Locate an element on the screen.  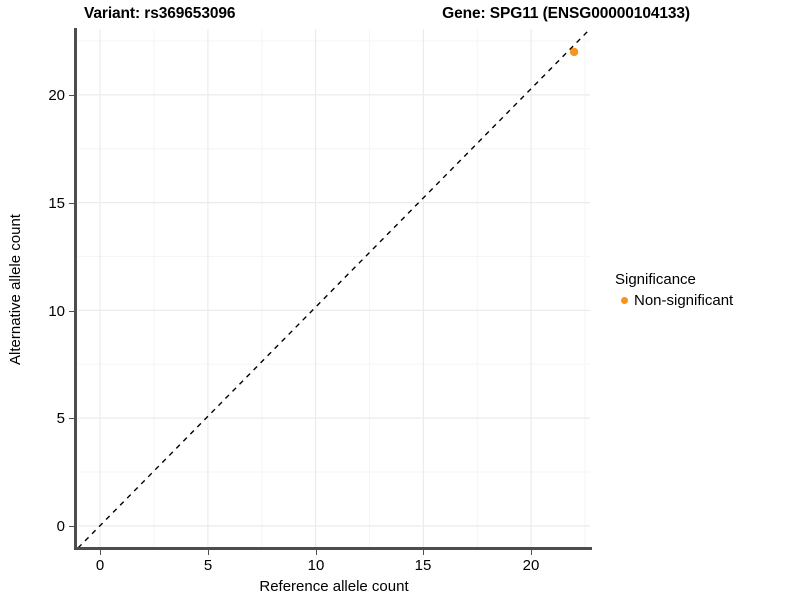
x-axis-line is located at coordinates (333, 548).